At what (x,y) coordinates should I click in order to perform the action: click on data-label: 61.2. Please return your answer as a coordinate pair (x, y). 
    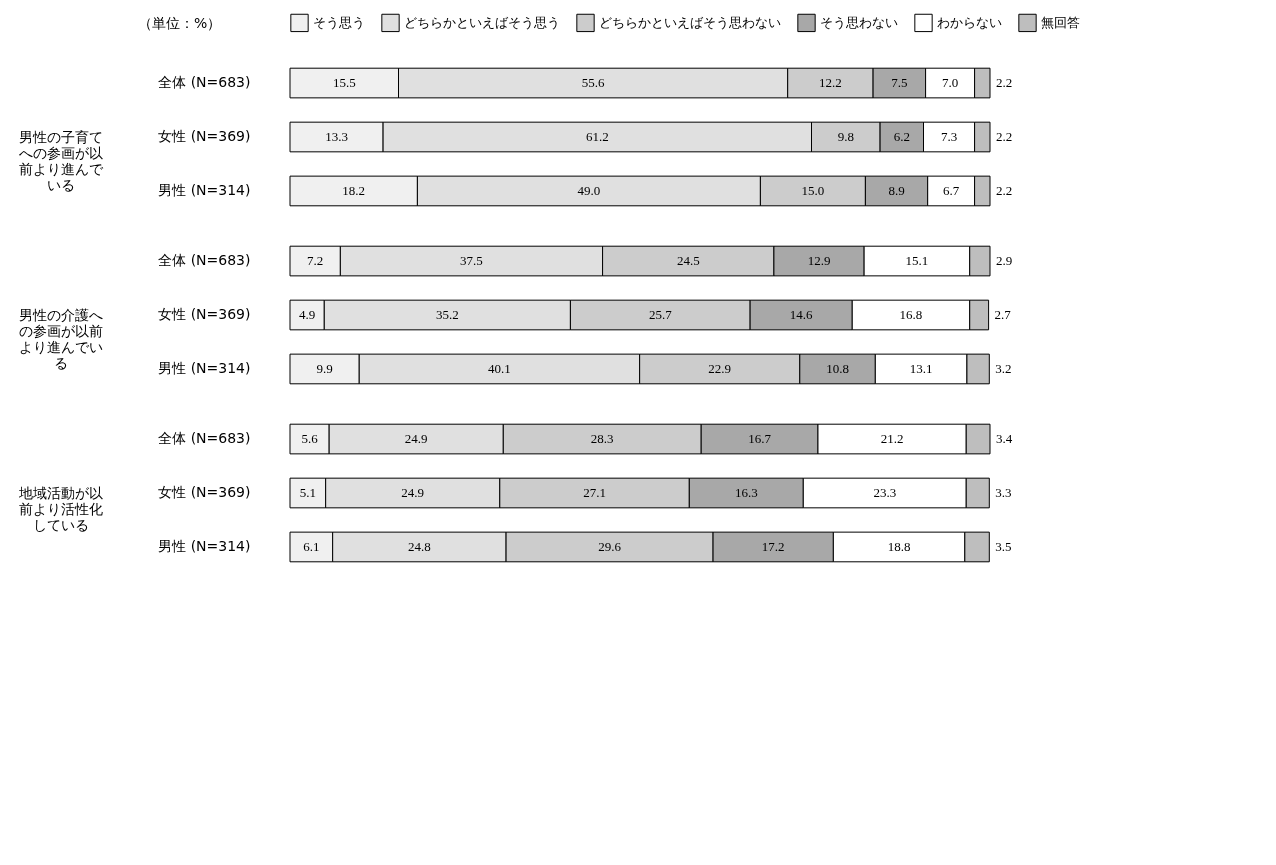
    Looking at the image, I should click on (597, 136).